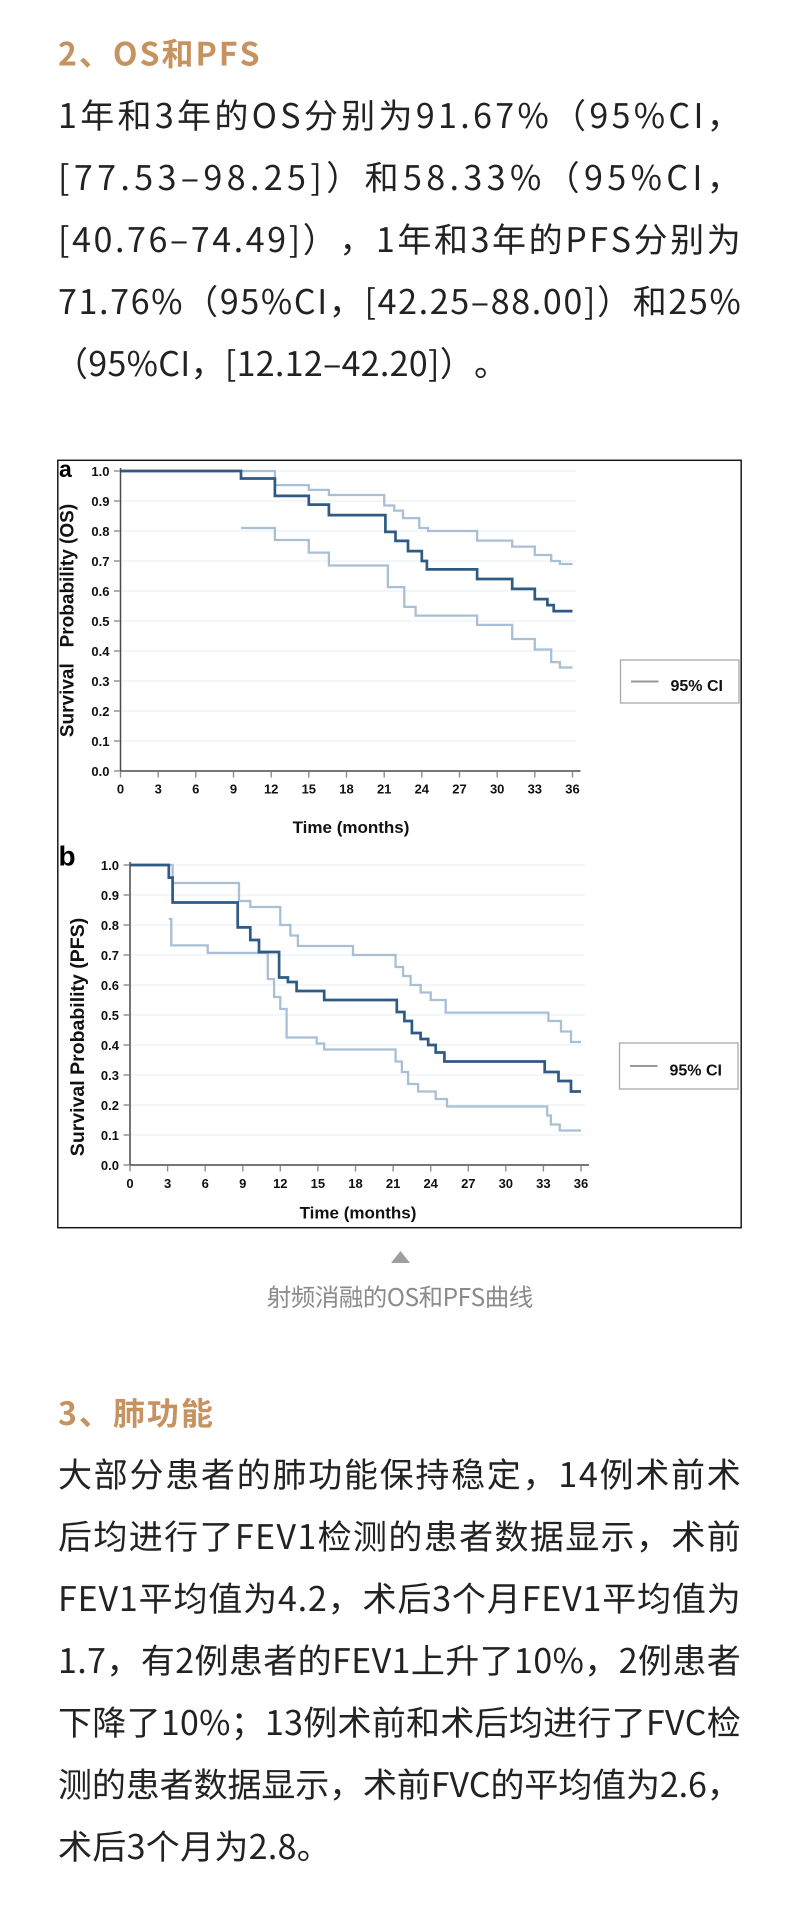 The width and height of the screenshot is (800, 1912). What do you see at coordinates (68, 620) in the screenshot?
I see `svg-text: Survival Probability (OS)` at bounding box center [68, 620].